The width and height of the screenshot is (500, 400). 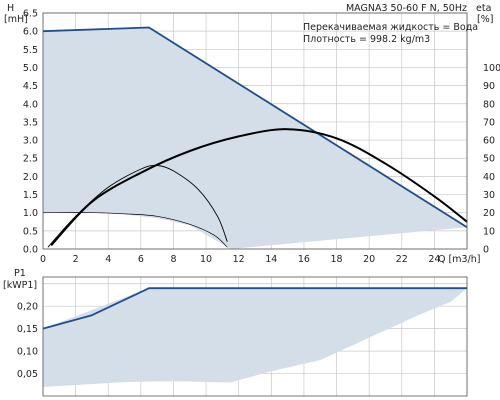 What do you see at coordinates (10, 8) in the screenshot?
I see `y-axis-label: H` at bounding box center [10, 8].